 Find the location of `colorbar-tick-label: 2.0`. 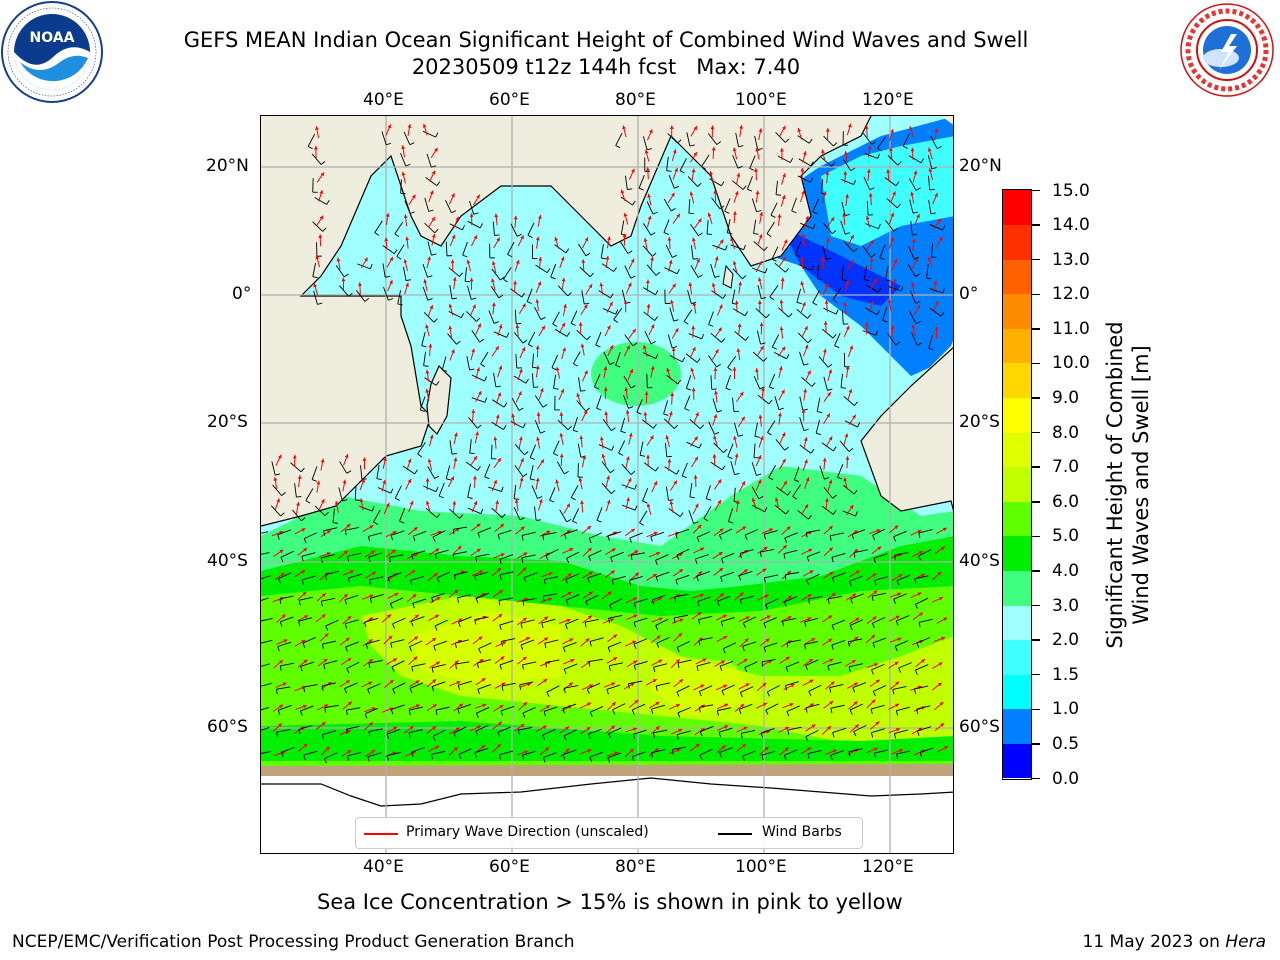

colorbar-tick-label: 2.0 is located at coordinates (1066, 640).